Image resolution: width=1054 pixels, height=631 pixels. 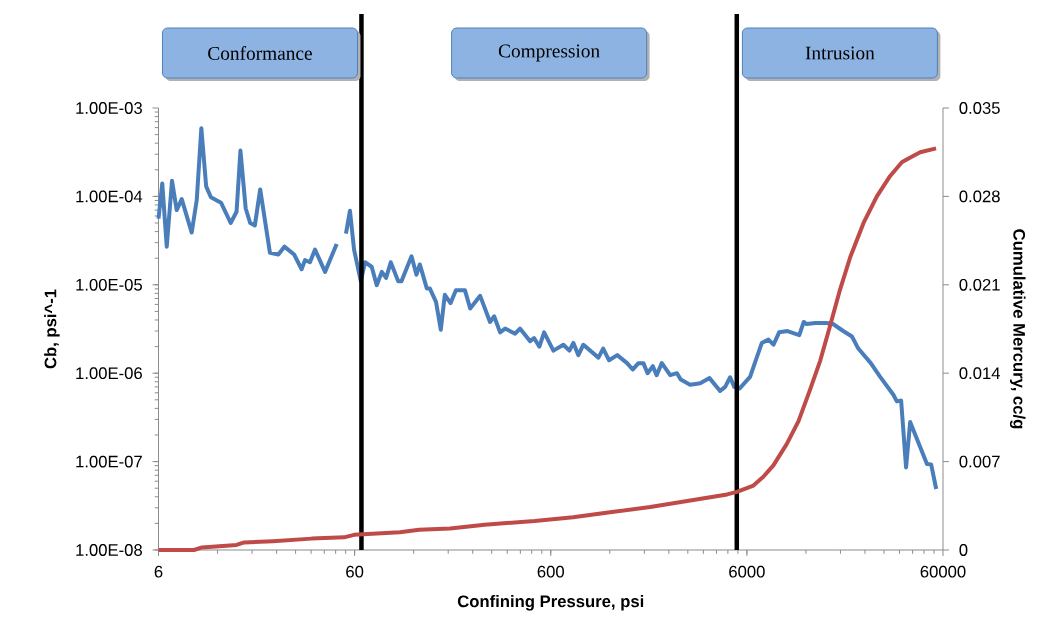 What do you see at coordinates (109, 550) in the screenshot?
I see `y-tick-label: 1.00E-08` at bounding box center [109, 550].